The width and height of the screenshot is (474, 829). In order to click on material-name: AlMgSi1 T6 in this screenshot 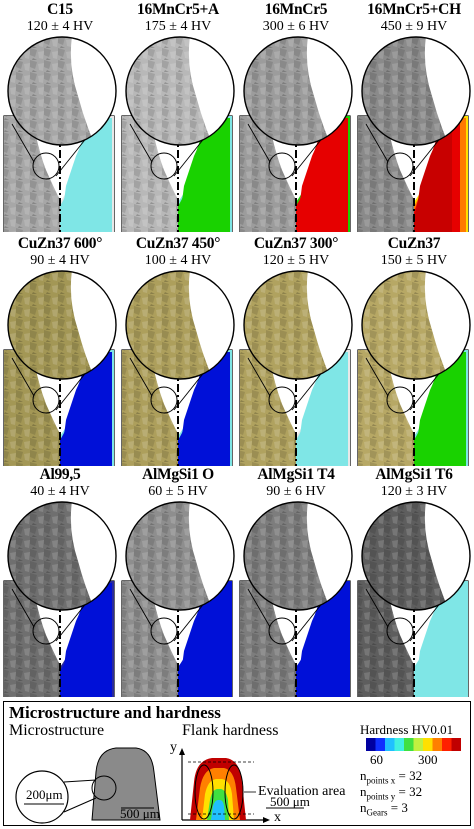, I will do `click(414, 474)`.